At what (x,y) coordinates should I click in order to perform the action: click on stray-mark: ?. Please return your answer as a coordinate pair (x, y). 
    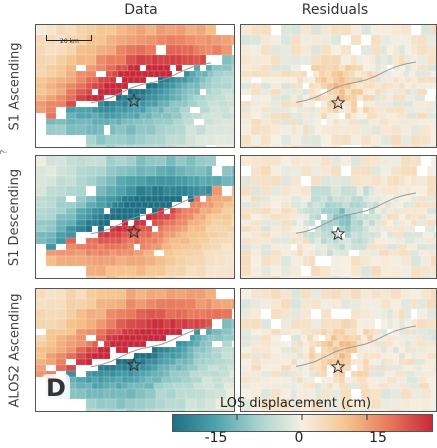
    Looking at the image, I should click on (5, 152).